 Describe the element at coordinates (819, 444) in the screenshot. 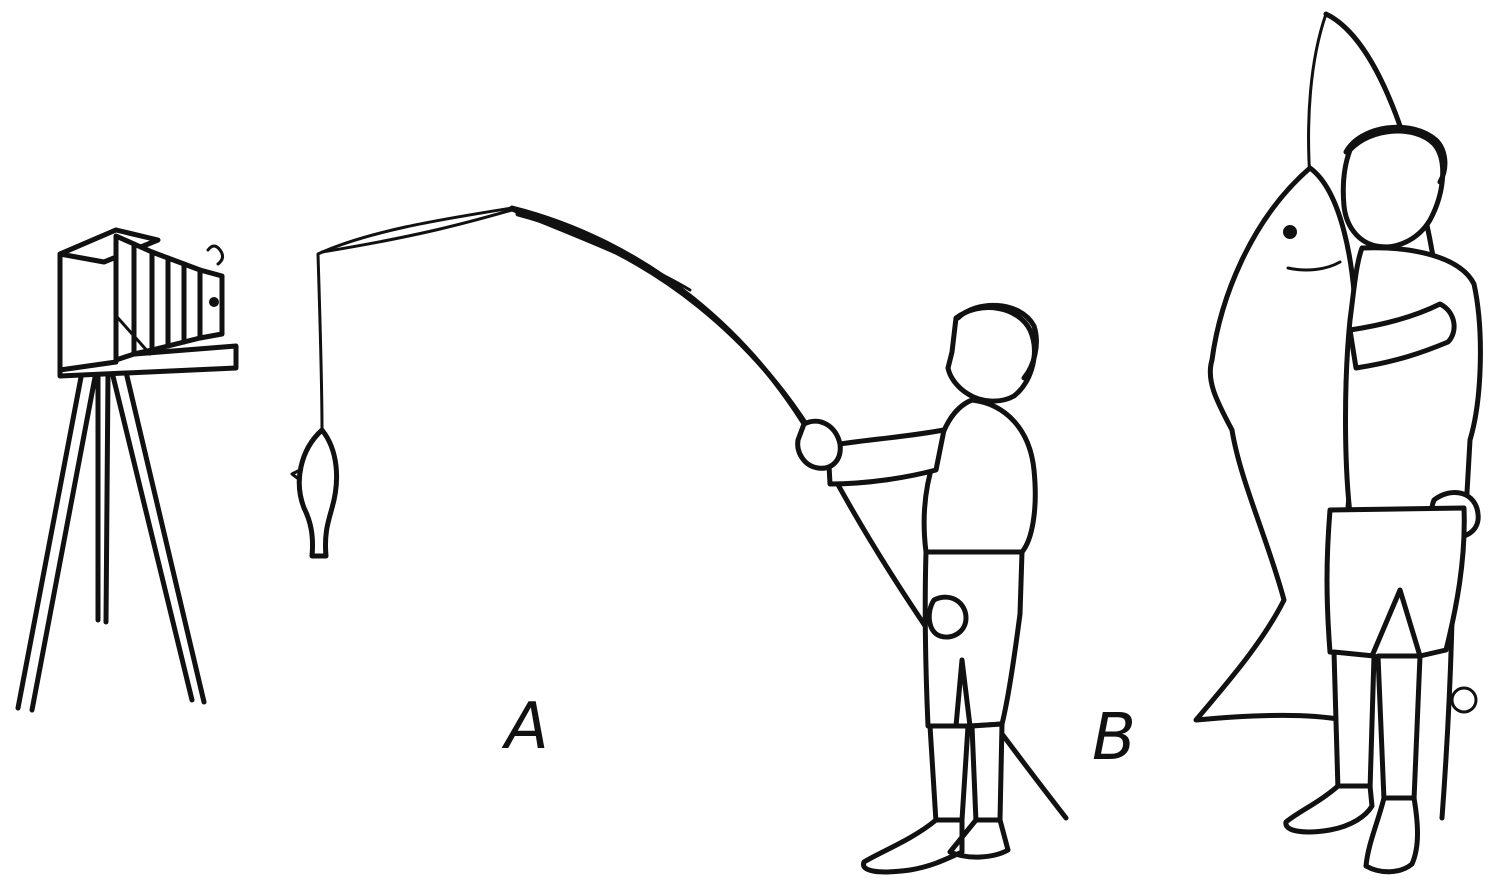

I see `boy-a-hand` at that location.